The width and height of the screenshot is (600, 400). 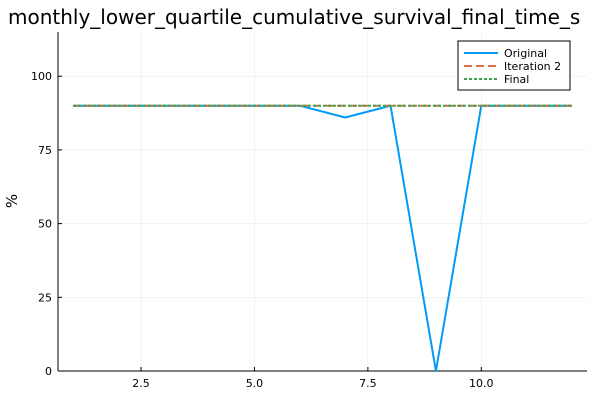 I want to click on y-tick-label: 100, so click(x=41, y=76).